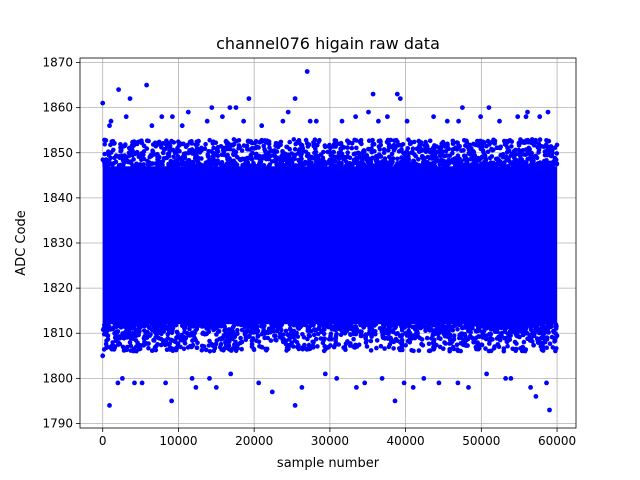 Image resolution: width=640 pixels, height=480 pixels. What do you see at coordinates (481, 441) in the screenshot?
I see `x-tick-label: 50000` at bounding box center [481, 441].